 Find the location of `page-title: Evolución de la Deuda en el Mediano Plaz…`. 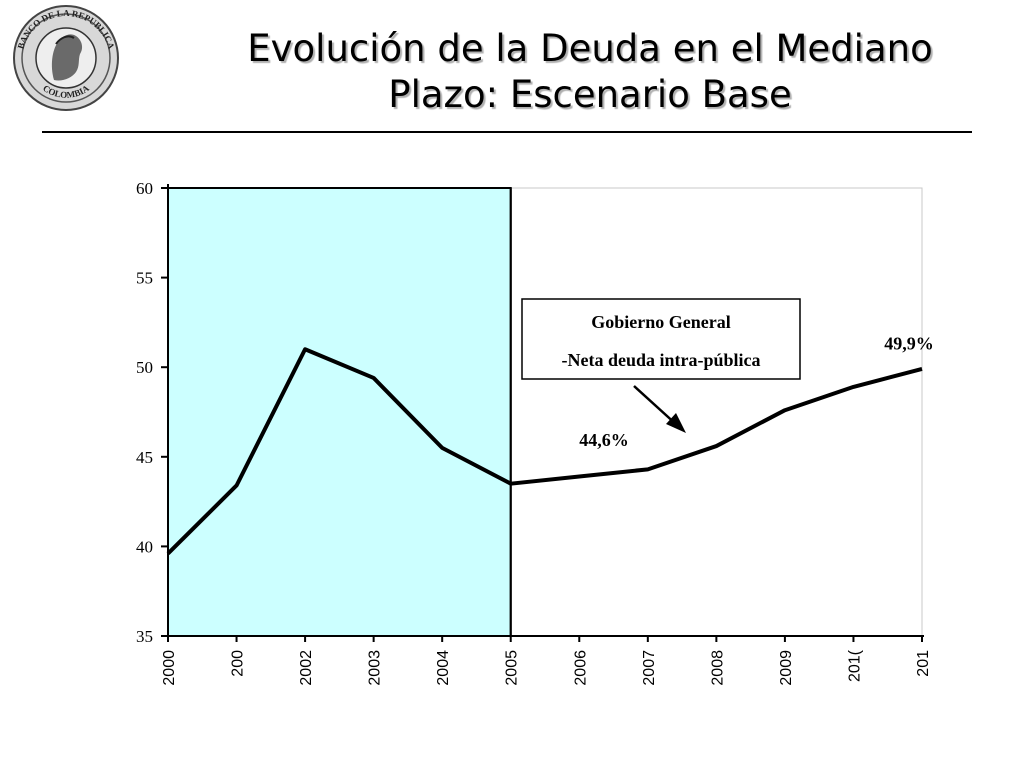

page-title: Evolución de la Deuda en el Mediano Plaz… is located at coordinates (590, 72).